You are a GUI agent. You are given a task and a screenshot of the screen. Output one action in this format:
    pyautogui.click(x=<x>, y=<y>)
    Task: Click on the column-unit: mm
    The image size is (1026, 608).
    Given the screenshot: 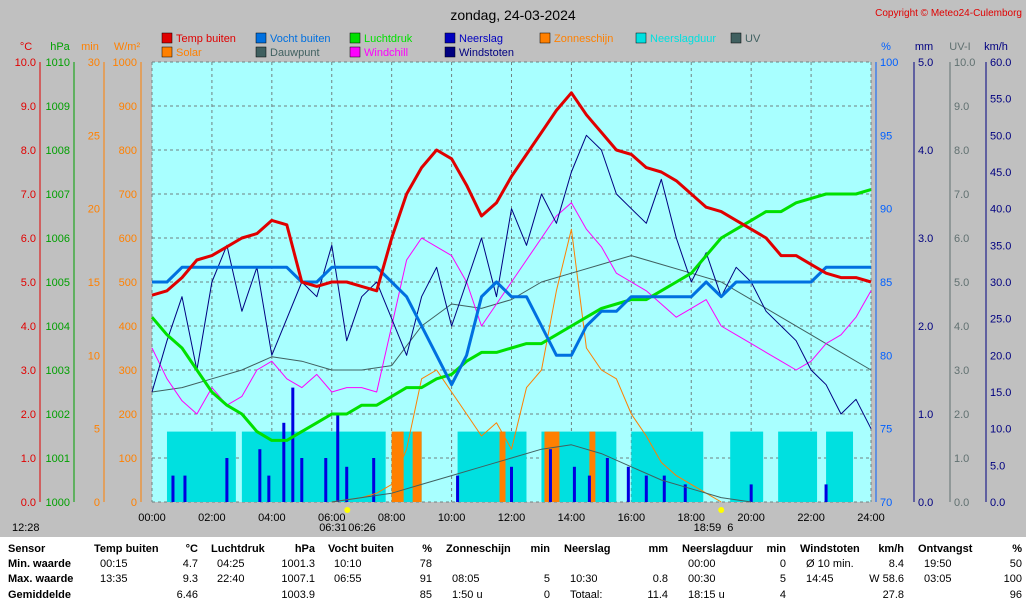 What is the action you would take?
    pyautogui.click(x=658, y=549)
    